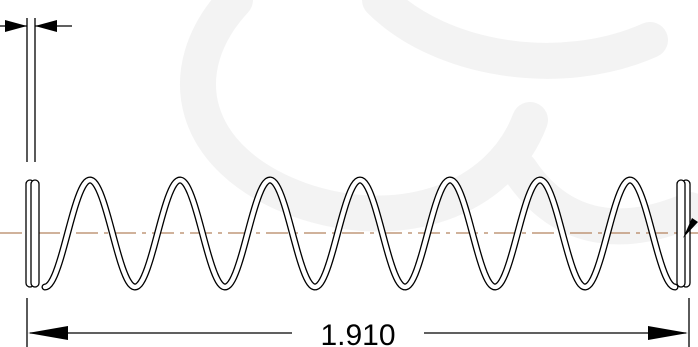 The width and height of the screenshot is (698, 347). I want to click on overall-length-dimension, so click(358, 322).